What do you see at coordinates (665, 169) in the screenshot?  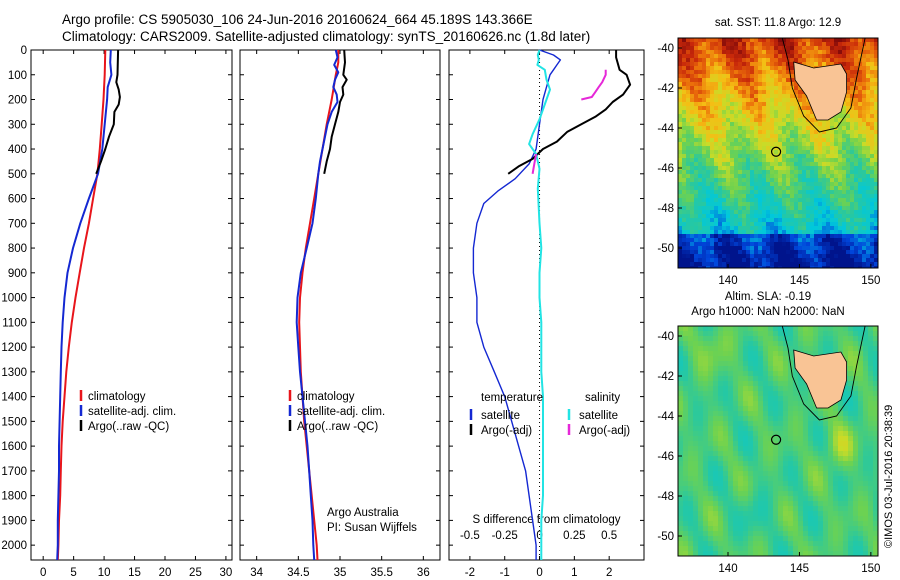 I see `lat-tick-label: -46` at bounding box center [665, 169].